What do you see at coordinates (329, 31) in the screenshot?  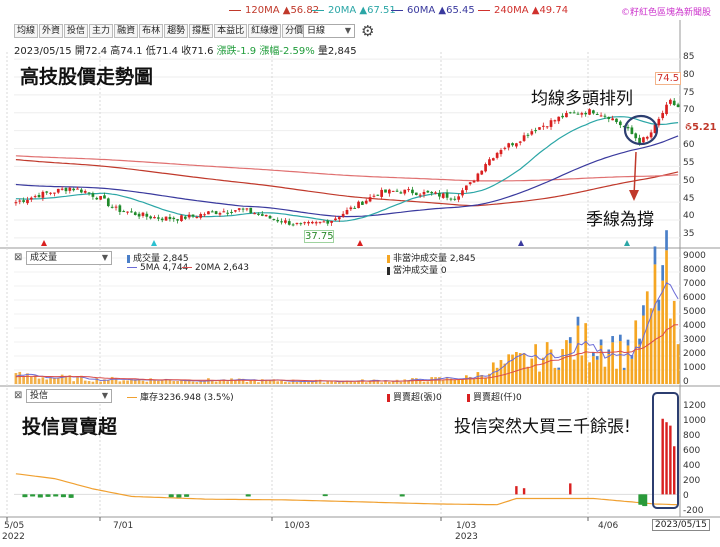 I see `period-select: 日線 ▼` at bounding box center [329, 31].